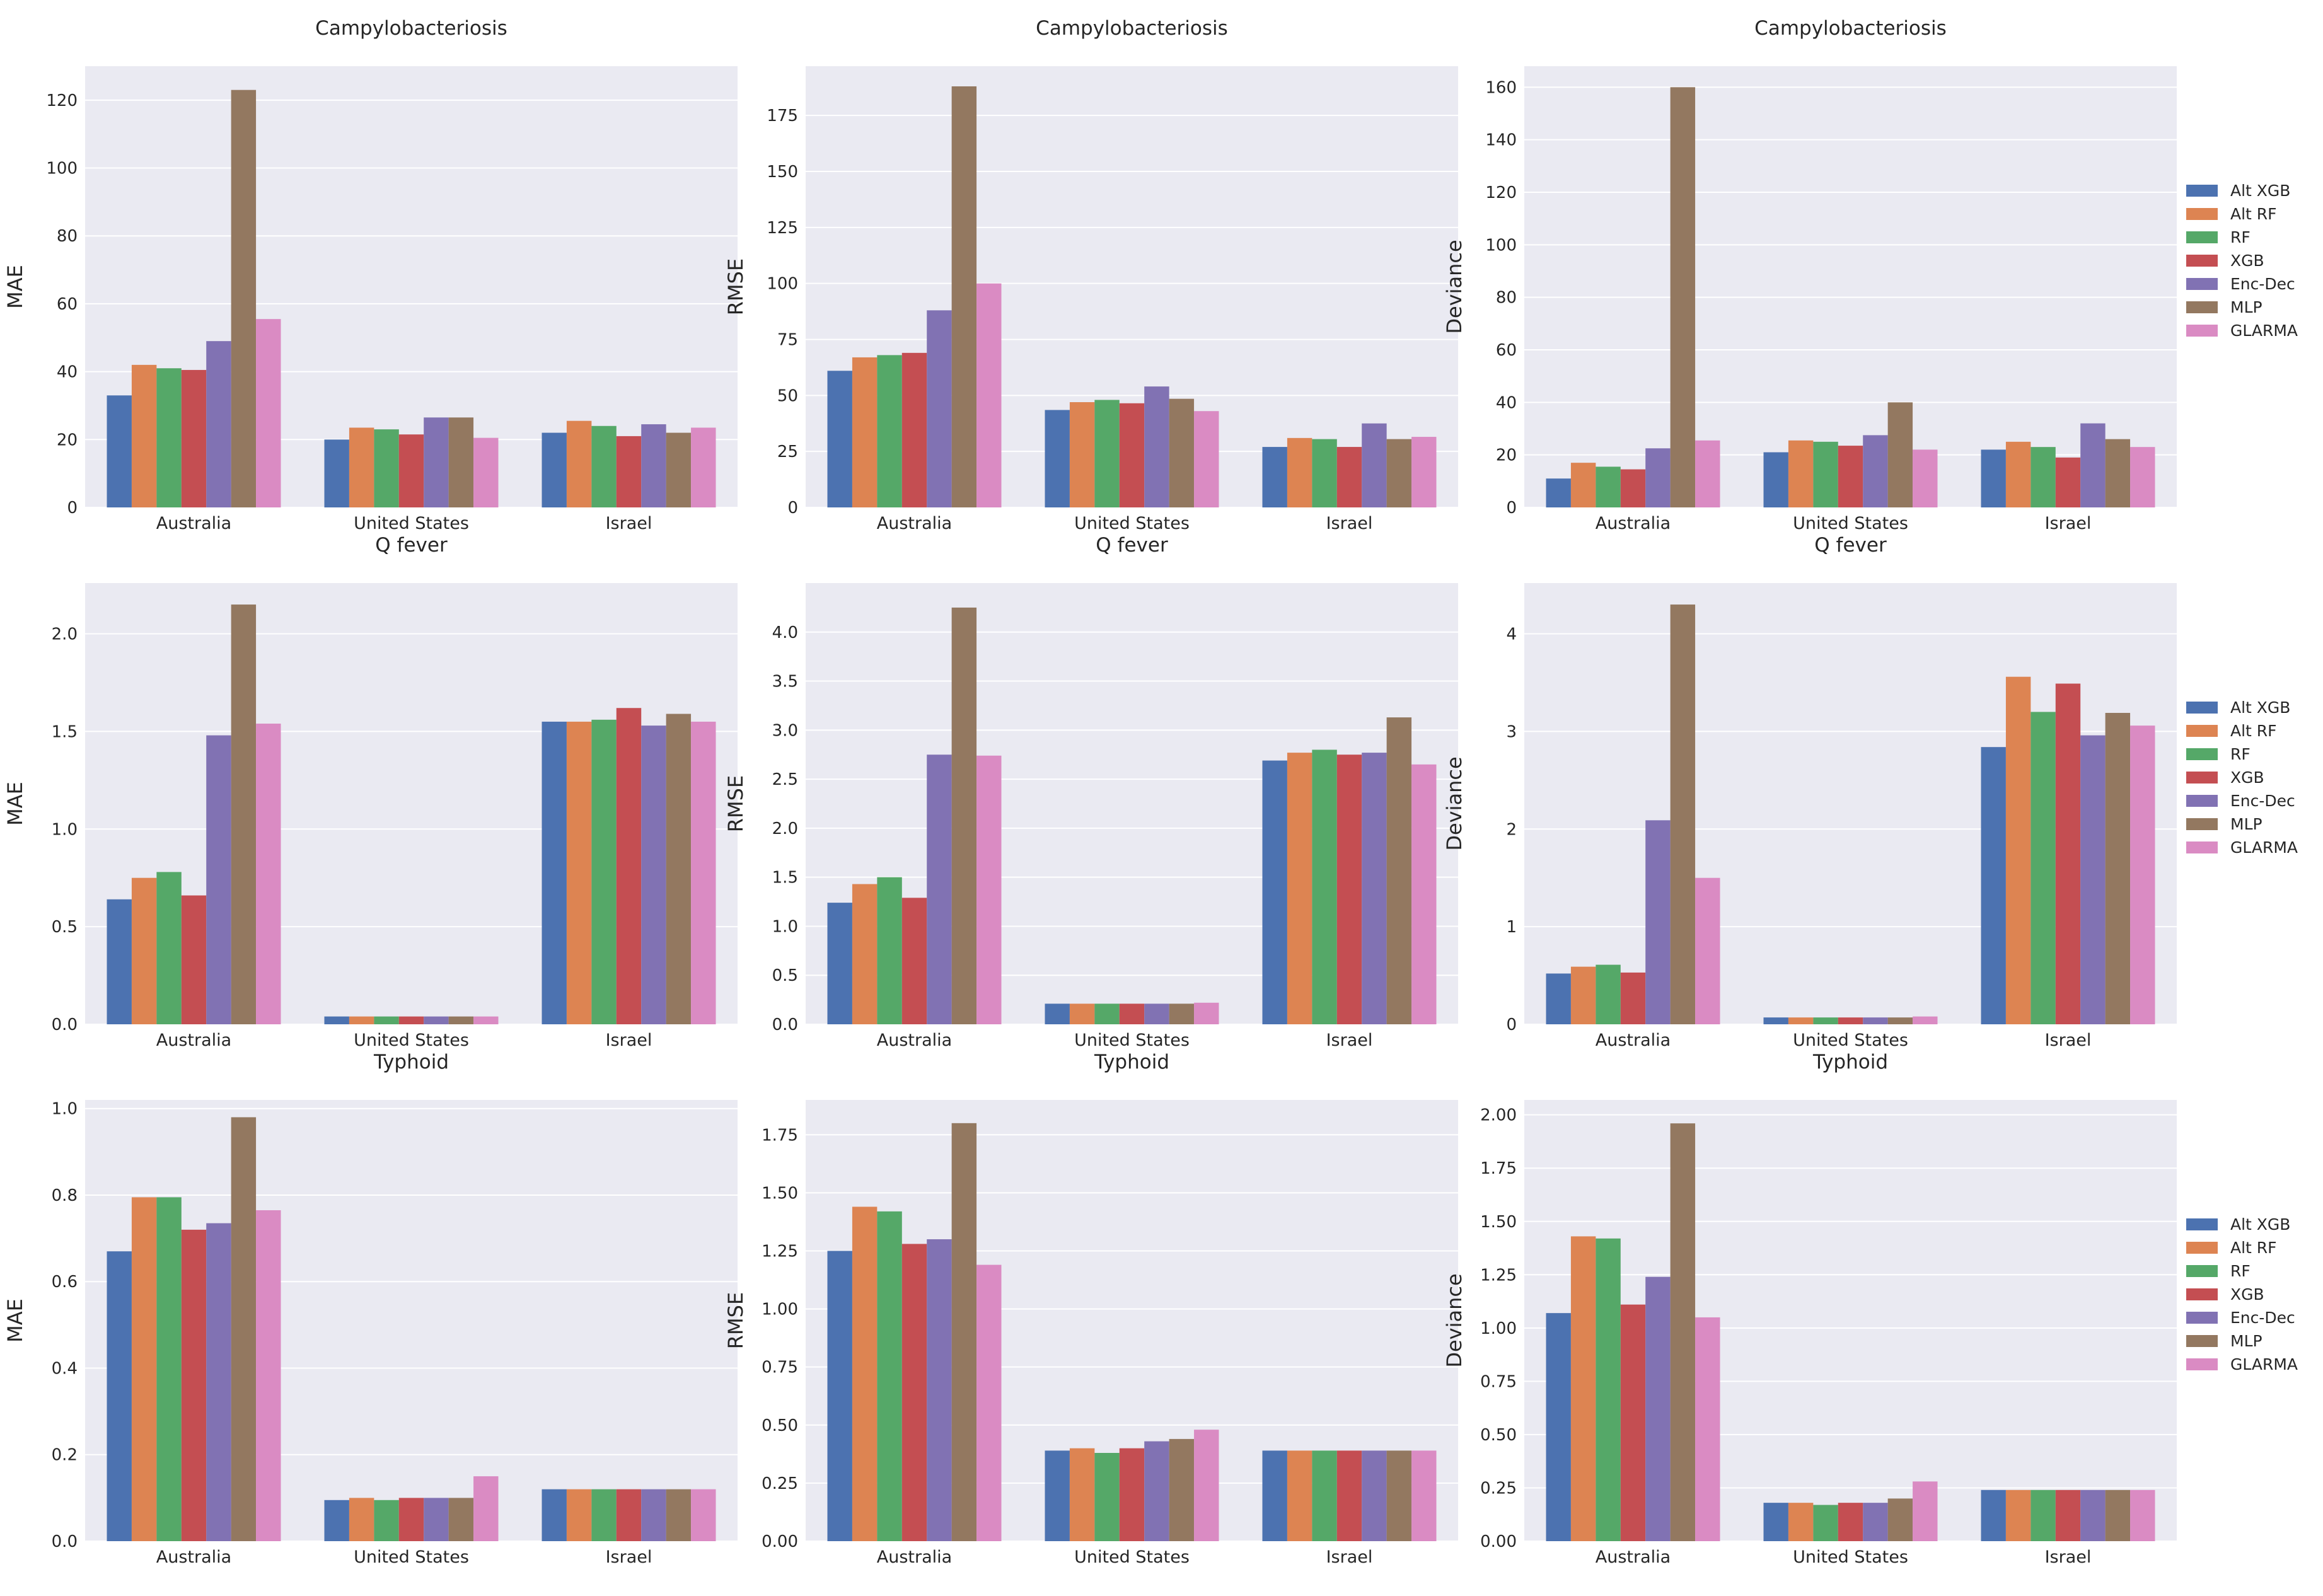 The height and width of the screenshot is (1596, 2323). I want to click on legend-label: Alt XGB, so click(2260, 707).